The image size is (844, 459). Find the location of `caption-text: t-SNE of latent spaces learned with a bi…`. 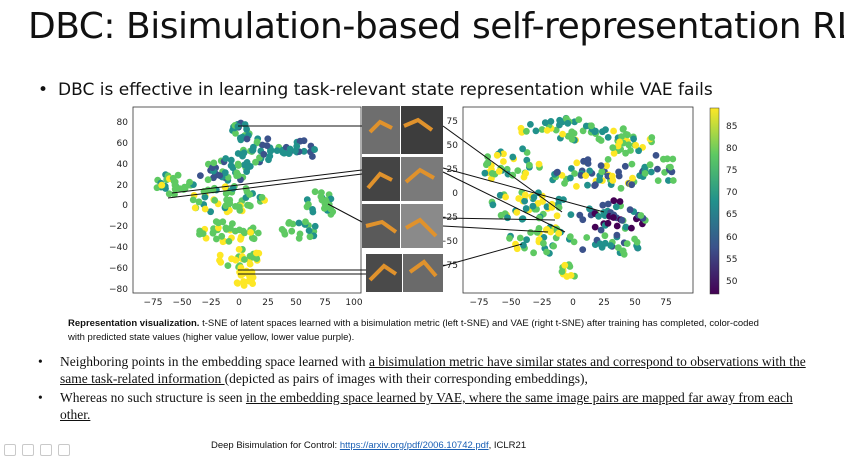

caption-text: t-SNE of latent spaces learned with a bi… is located at coordinates (413, 330).